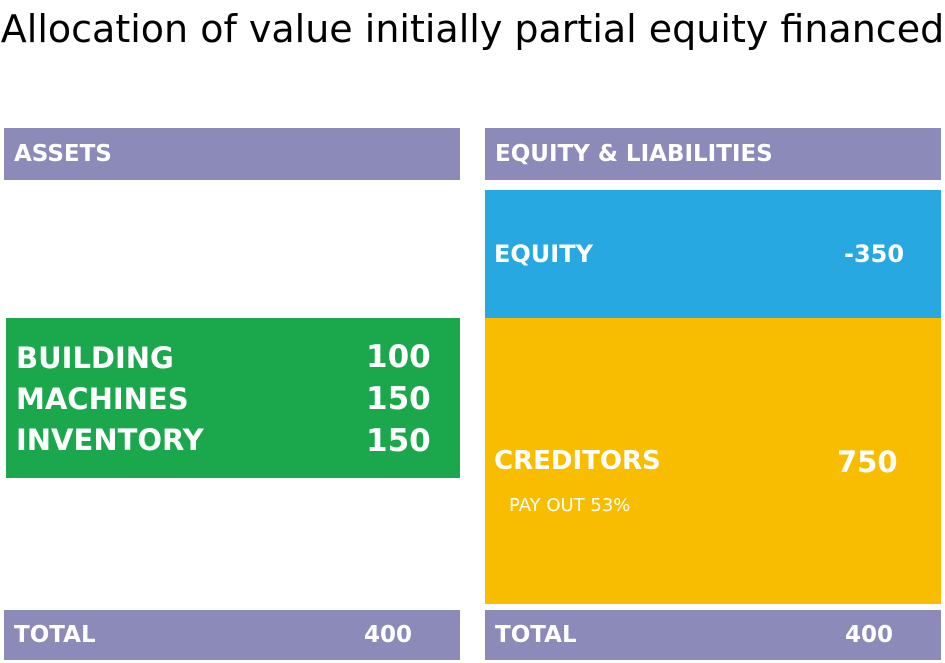 This screenshot has height=663, width=945. I want to click on assets-values: 100 150 150, so click(398, 399).